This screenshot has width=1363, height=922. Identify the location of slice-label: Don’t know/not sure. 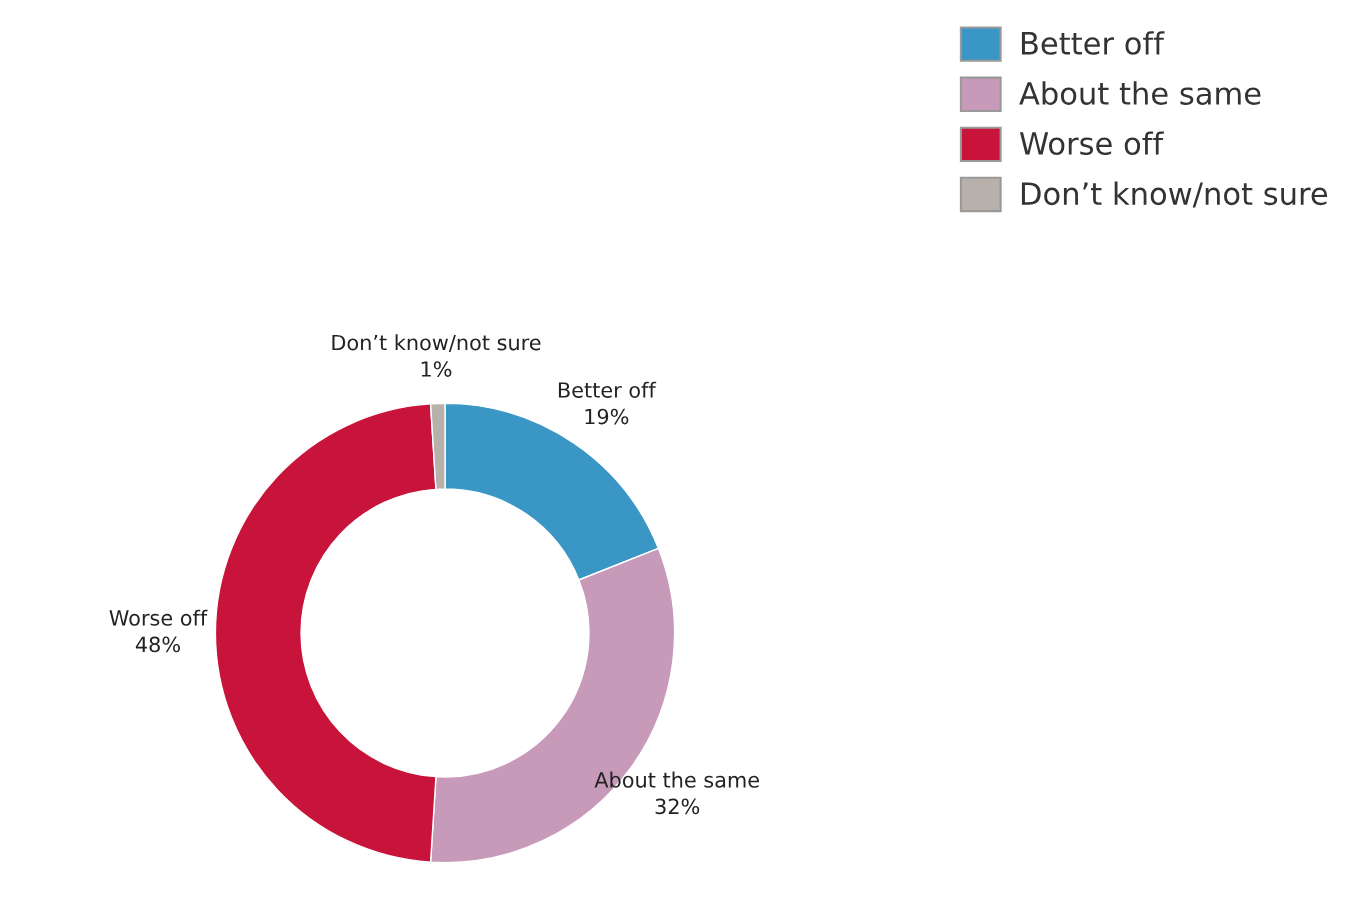
(436, 343).